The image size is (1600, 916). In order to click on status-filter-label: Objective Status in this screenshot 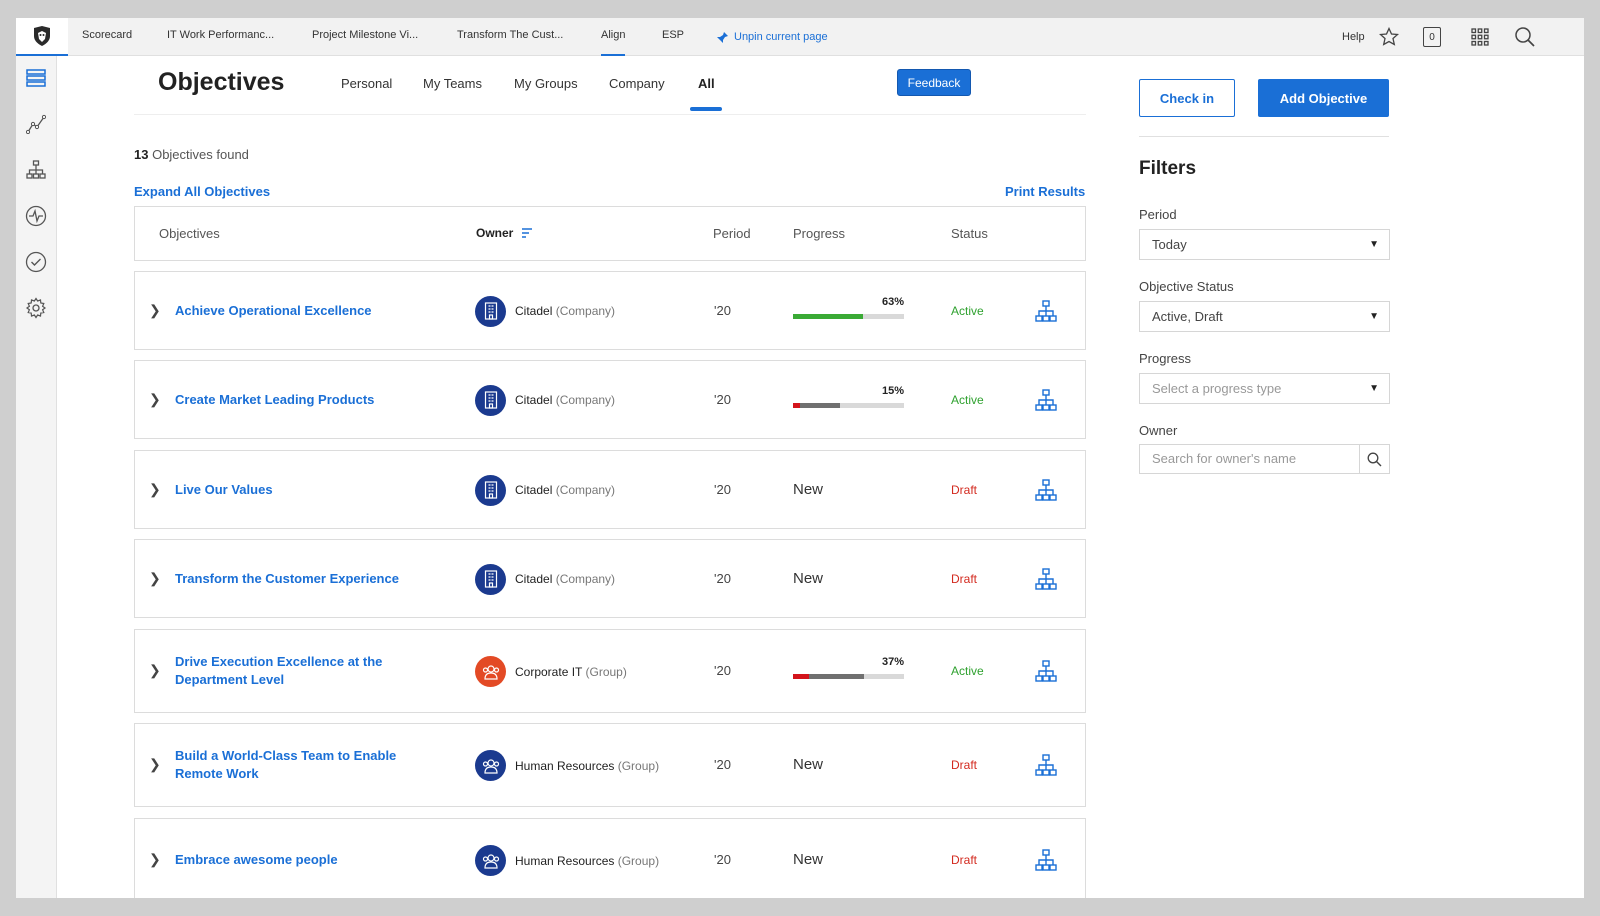, I will do `click(1186, 286)`.